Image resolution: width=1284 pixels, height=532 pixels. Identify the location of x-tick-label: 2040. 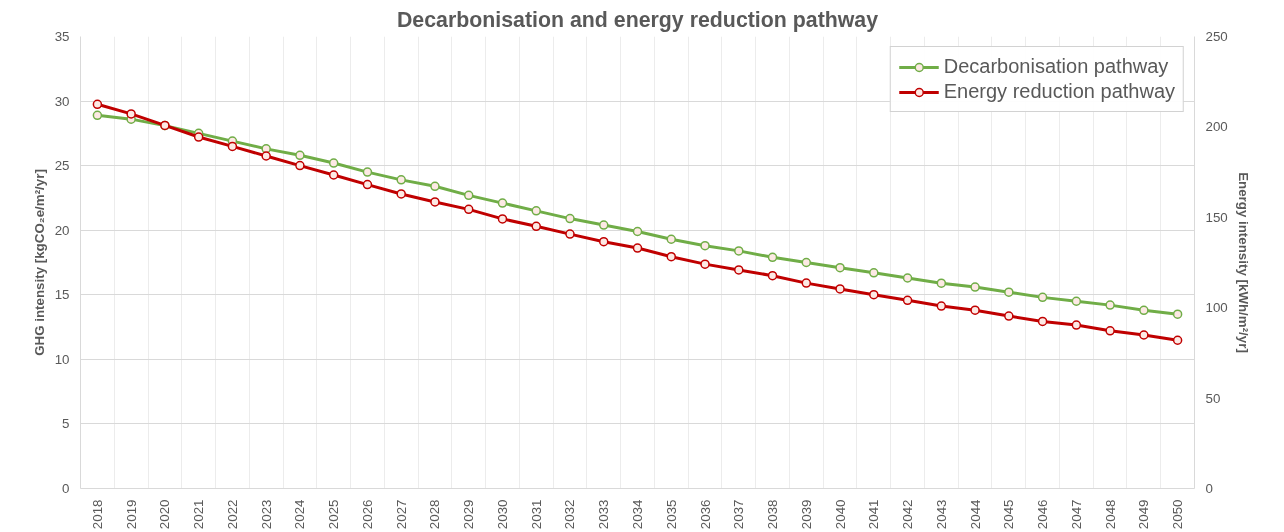
(840, 514).